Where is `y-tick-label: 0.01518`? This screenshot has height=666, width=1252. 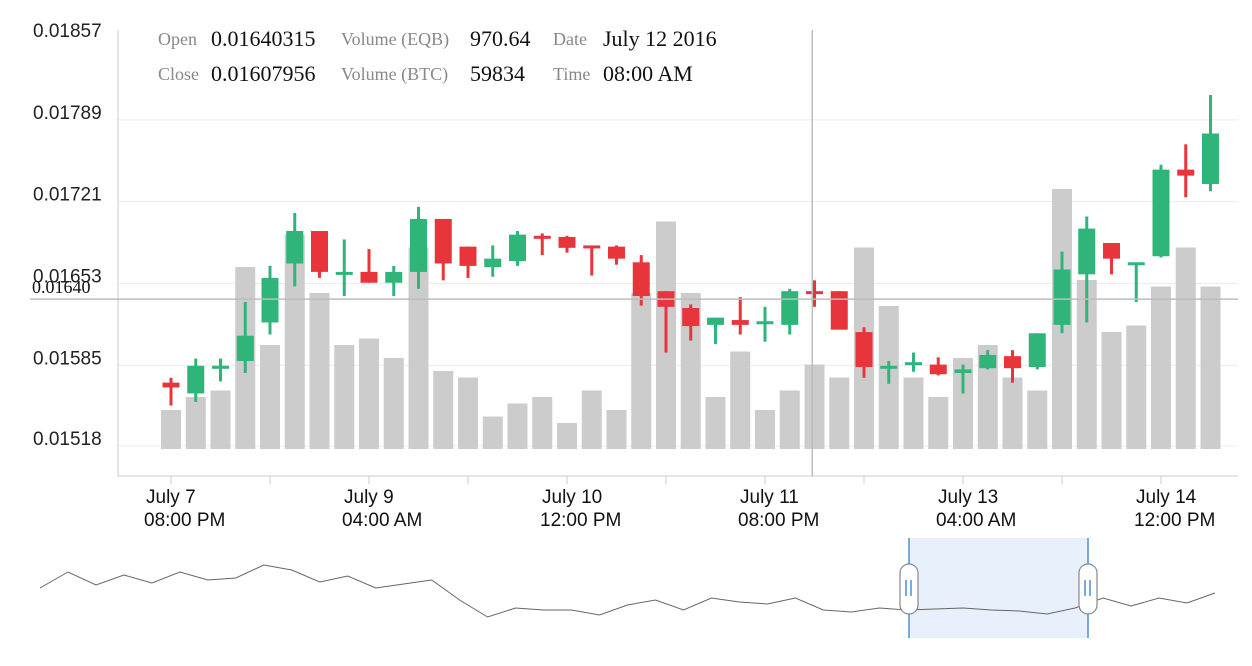
y-tick-label: 0.01518 is located at coordinates (67, 439).